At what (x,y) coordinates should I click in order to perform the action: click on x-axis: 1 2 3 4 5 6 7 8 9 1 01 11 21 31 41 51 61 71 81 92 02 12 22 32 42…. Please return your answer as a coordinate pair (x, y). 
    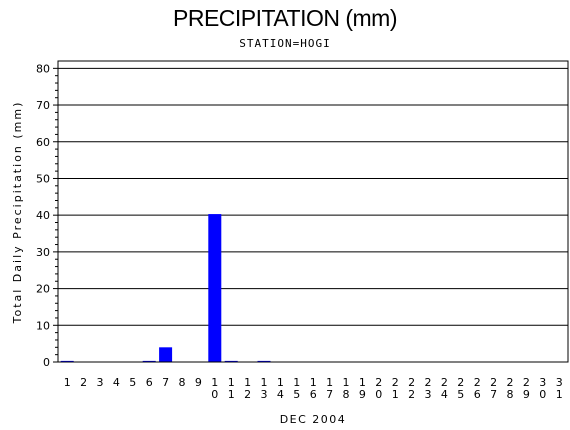
    Looking at the image, I should click on (313, 388).